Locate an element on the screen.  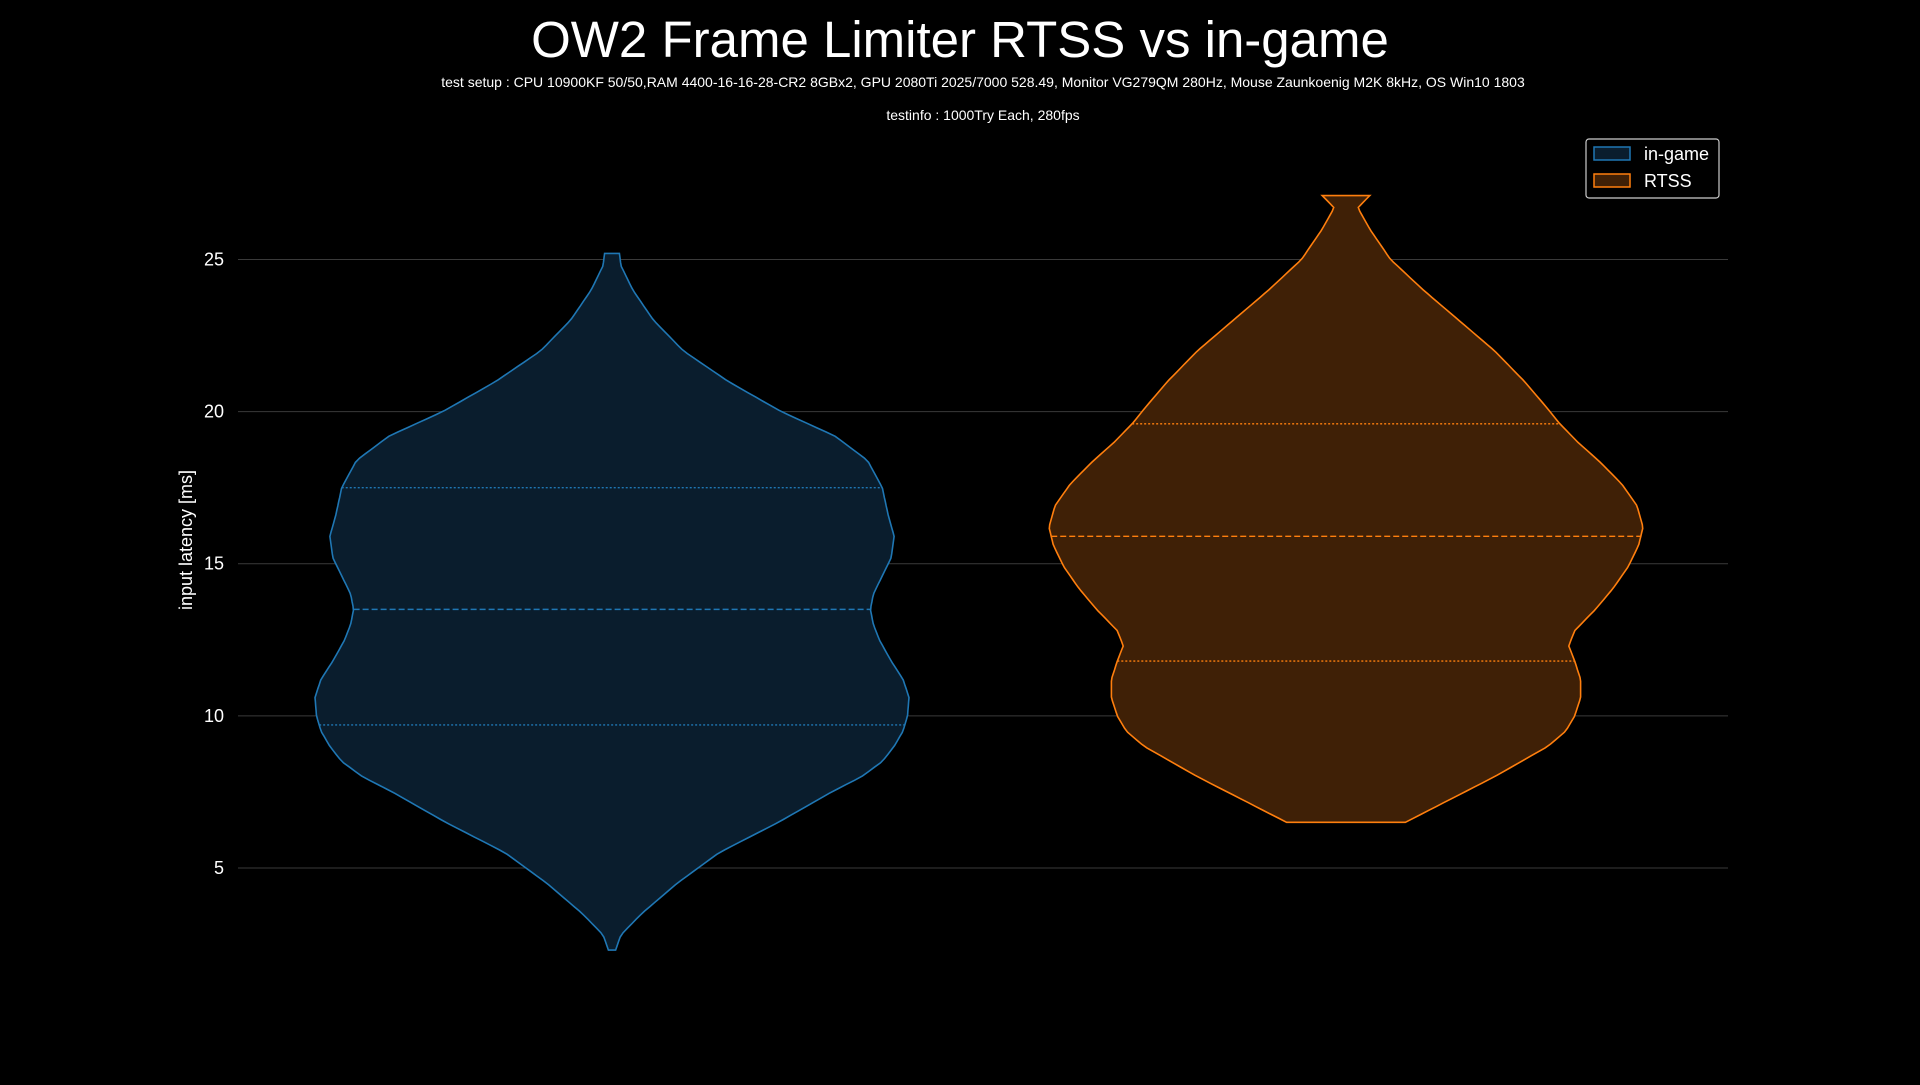
legend: in-game RTSS is located at coordinates (1652, 168).